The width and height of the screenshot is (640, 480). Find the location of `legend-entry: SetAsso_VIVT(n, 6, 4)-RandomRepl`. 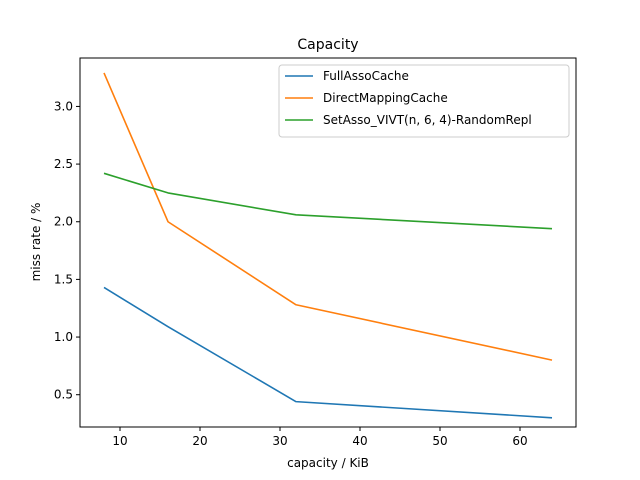

legend-entry: SetAsso_VIVT(n, 6, 4)-RandomRepl is located at coordinates (427, 120).